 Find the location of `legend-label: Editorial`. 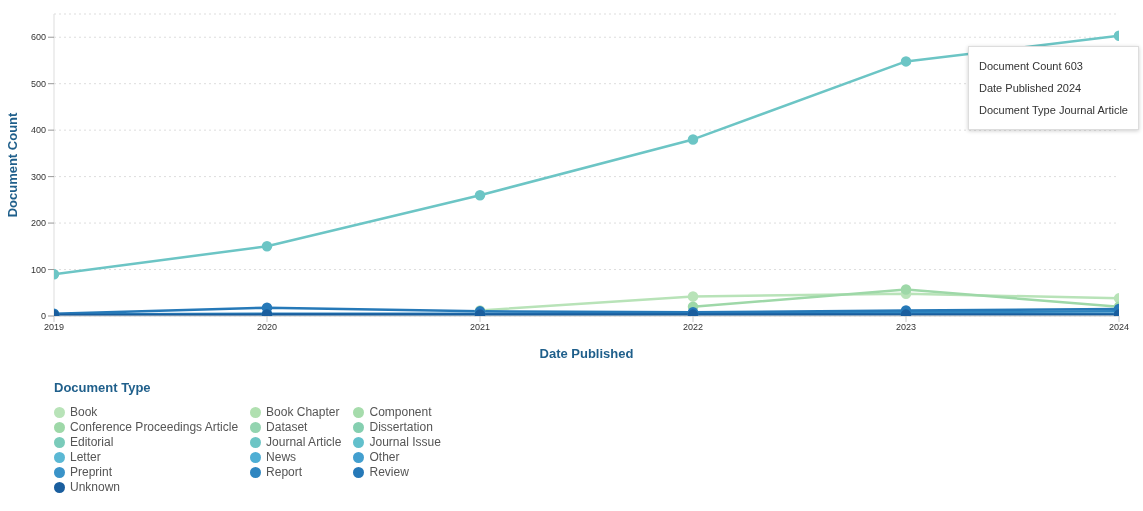

legend-label: Editorial is located at coordinates (92, 442).